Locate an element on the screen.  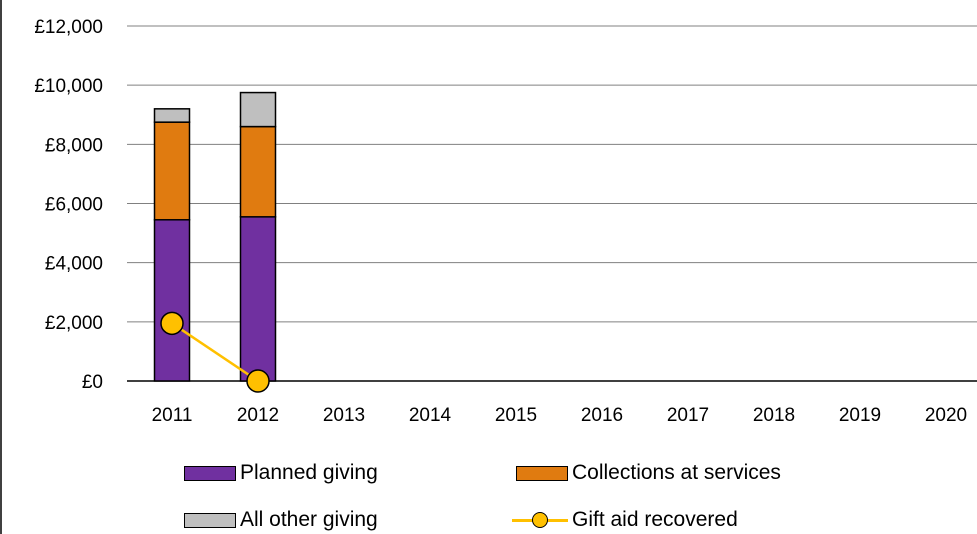
legend-item-planned-giving: Planned giving is located at coordinates (281, 473).